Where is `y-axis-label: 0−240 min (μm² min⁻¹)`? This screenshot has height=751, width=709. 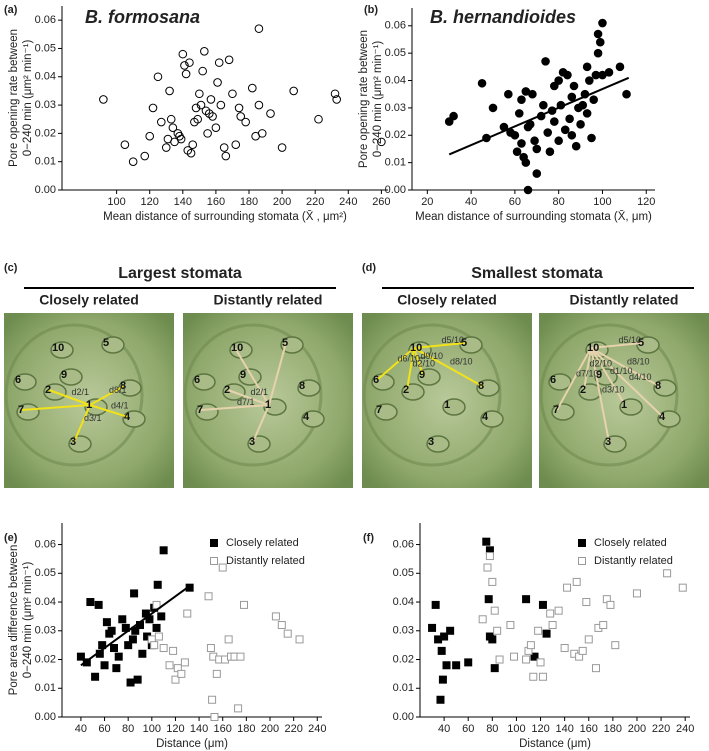 y-axis-label: 0−240 min (μm² min⁻¹) is located at coordinates (28, 98).